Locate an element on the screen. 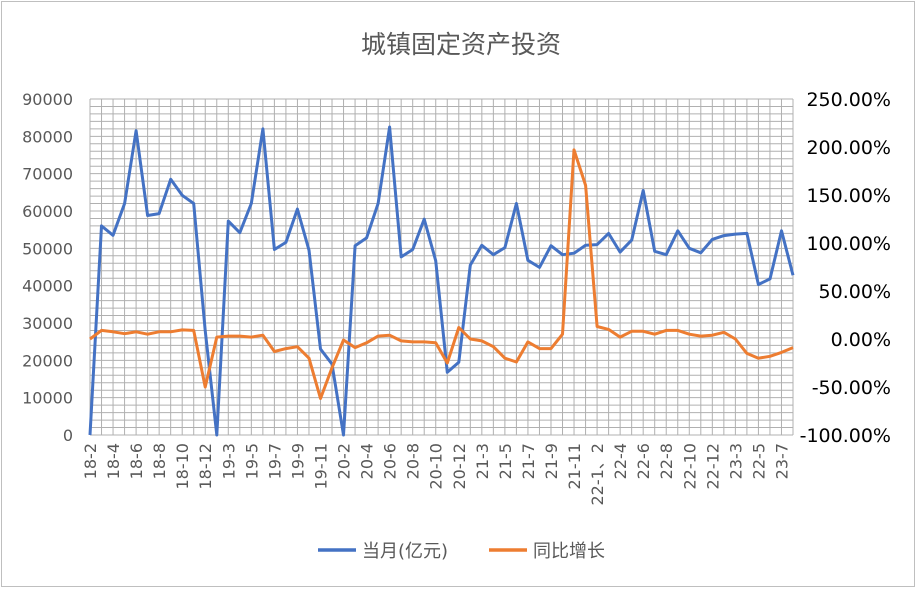 The height and width of the screenshot is (590, 918). x-tick-label: 23-3 is located at coordinates (735, 461).